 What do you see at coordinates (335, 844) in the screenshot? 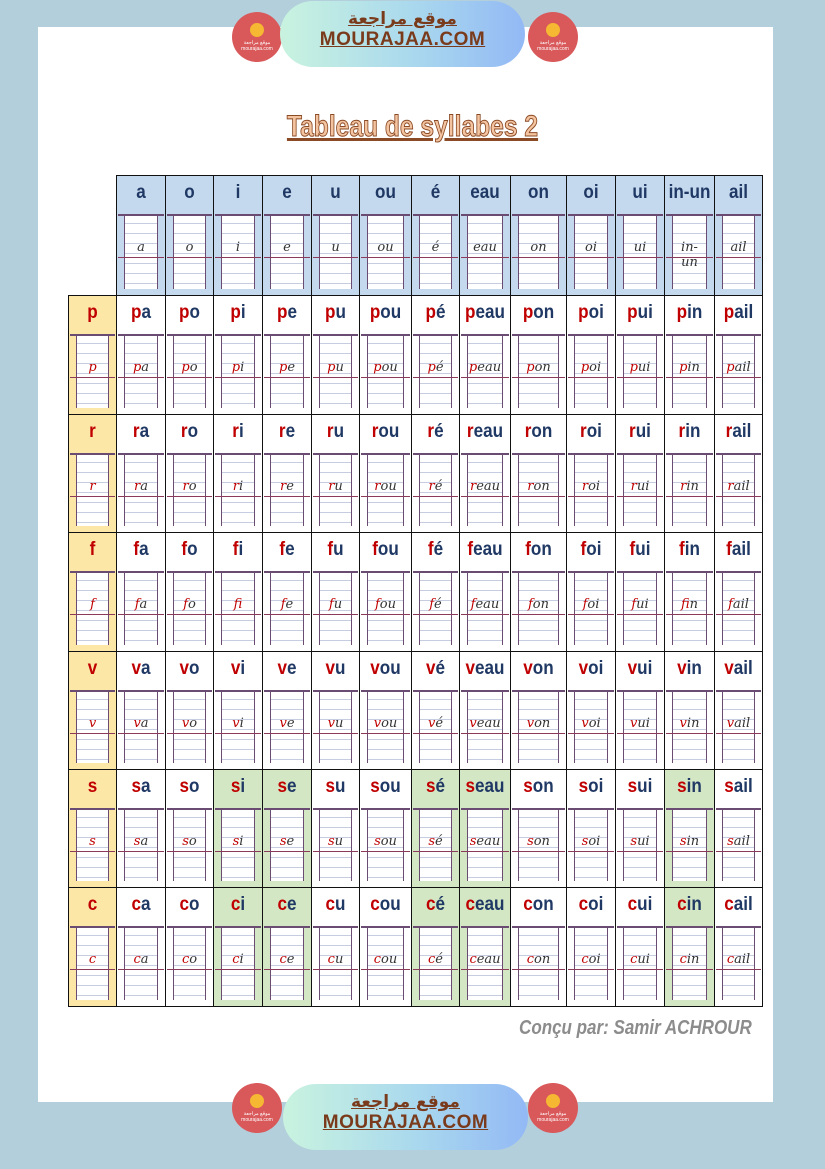
I see `handwriting-lines: su` at bounding box center [335, 844].